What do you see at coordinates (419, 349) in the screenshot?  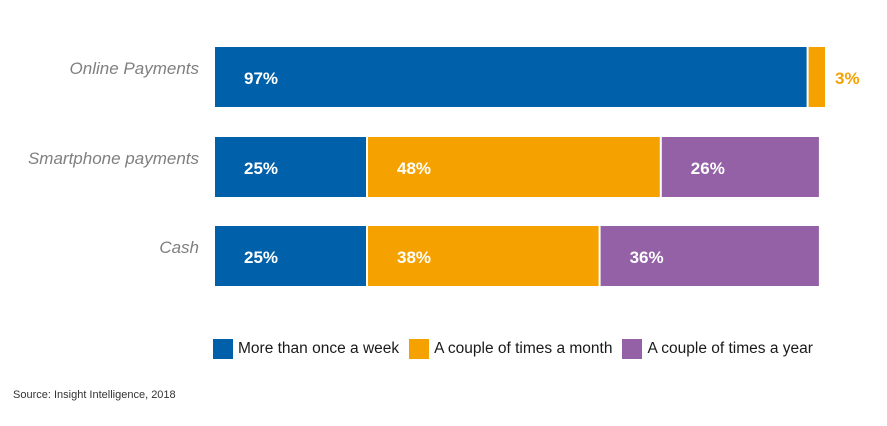 I see `legend-swatch-monthly` at bounding box center [419, 349].